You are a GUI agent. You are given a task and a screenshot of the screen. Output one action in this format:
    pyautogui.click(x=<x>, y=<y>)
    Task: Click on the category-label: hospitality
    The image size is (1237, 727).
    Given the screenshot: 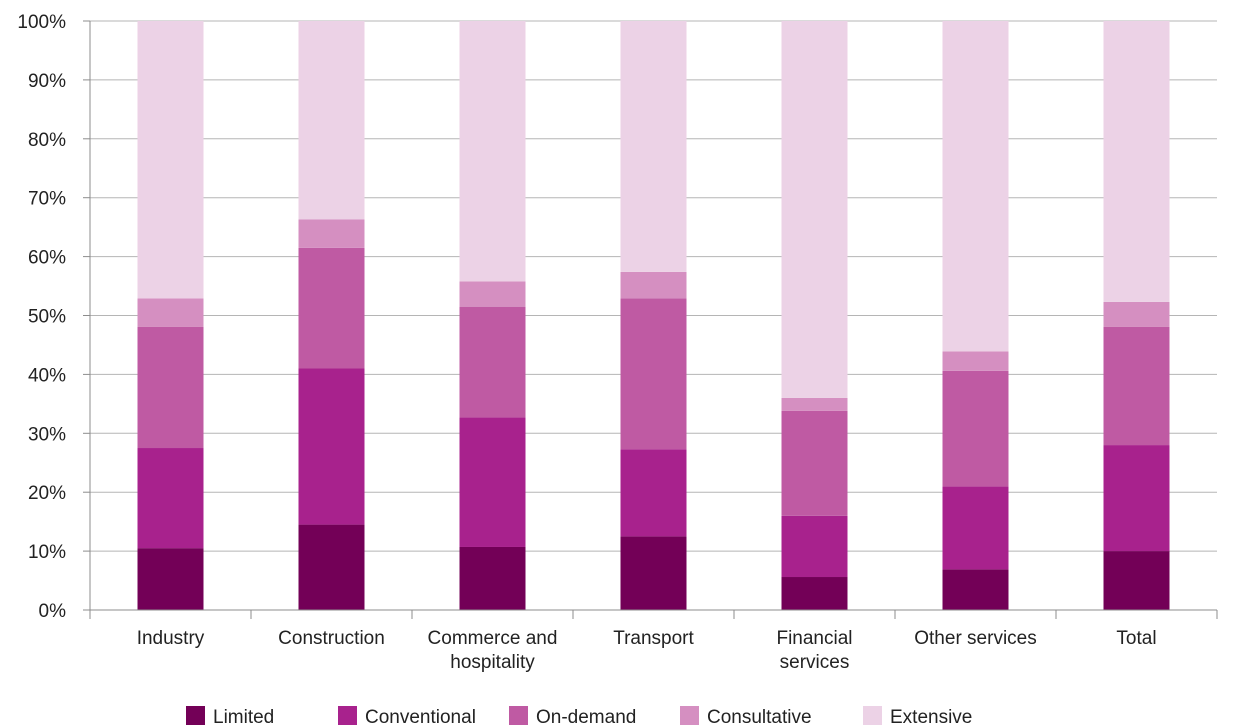 What is the action you would take?
    pyautogui.click(x=492, y=662)
    